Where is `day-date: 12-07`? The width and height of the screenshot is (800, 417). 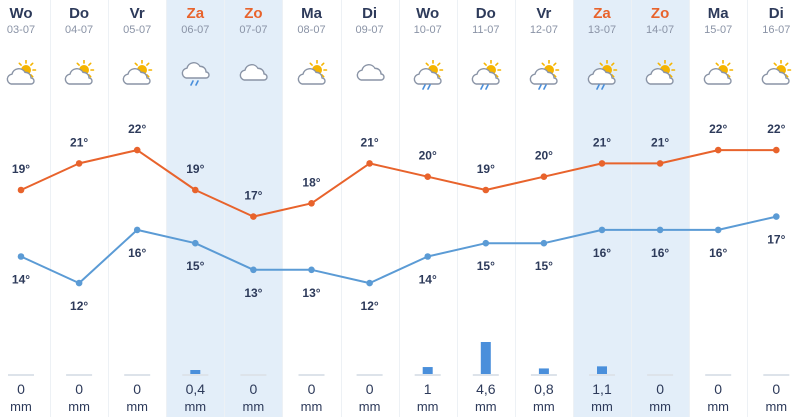
day-date: 12-07 is located at coordinates (543, 30).